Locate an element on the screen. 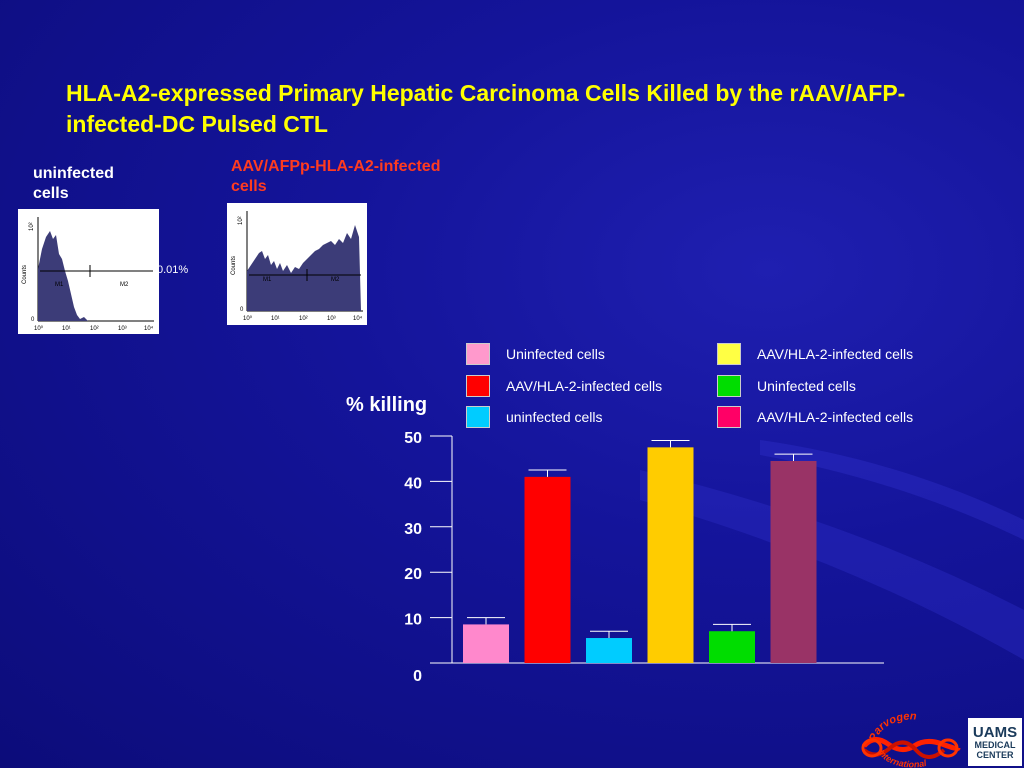  uams-logo-title: UAMS is located at coordinates (995, 732).